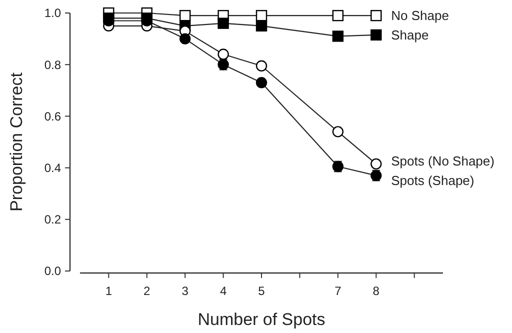 Image resolution: width=512 pixels, height=333 pixels. What do you see at coordinates (185, 291) in the screenshot?
I see `x-tick-label: 3` at bounding box center [185, 291].